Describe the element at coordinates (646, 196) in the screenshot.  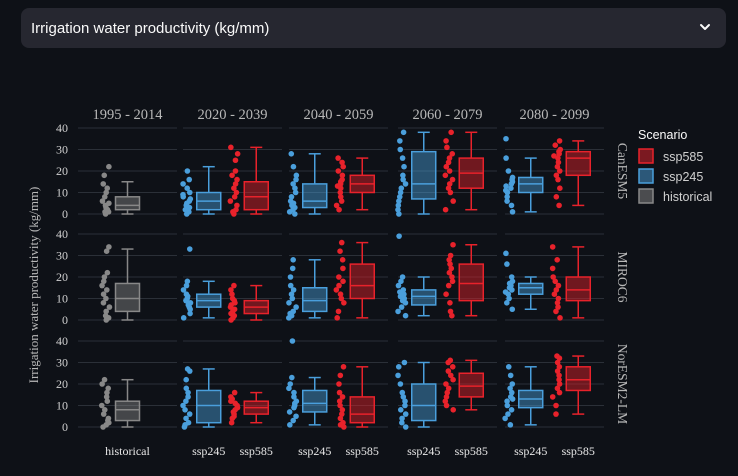
I see `legend-swatch-historical` at that location.